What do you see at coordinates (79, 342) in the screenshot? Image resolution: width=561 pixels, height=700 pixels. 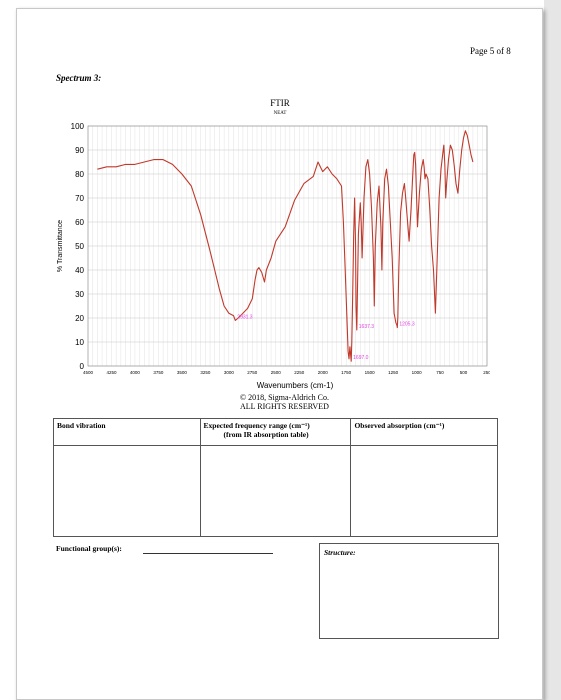 I see `y-tick-label: 10` at bounding box center [79, 342].